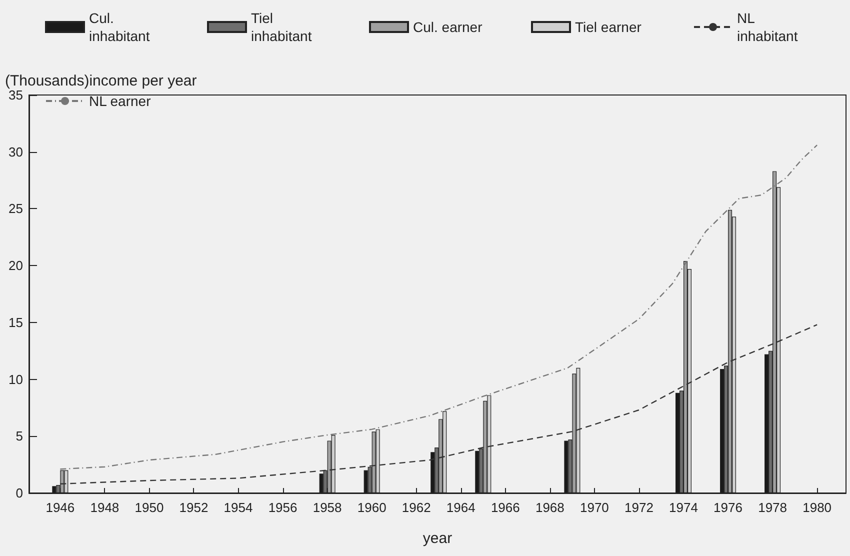  What do you see at coordinates (767, 27) in the screenshot?
I see `legend-label: NL inhabitant` at bounding box center [767, 27].